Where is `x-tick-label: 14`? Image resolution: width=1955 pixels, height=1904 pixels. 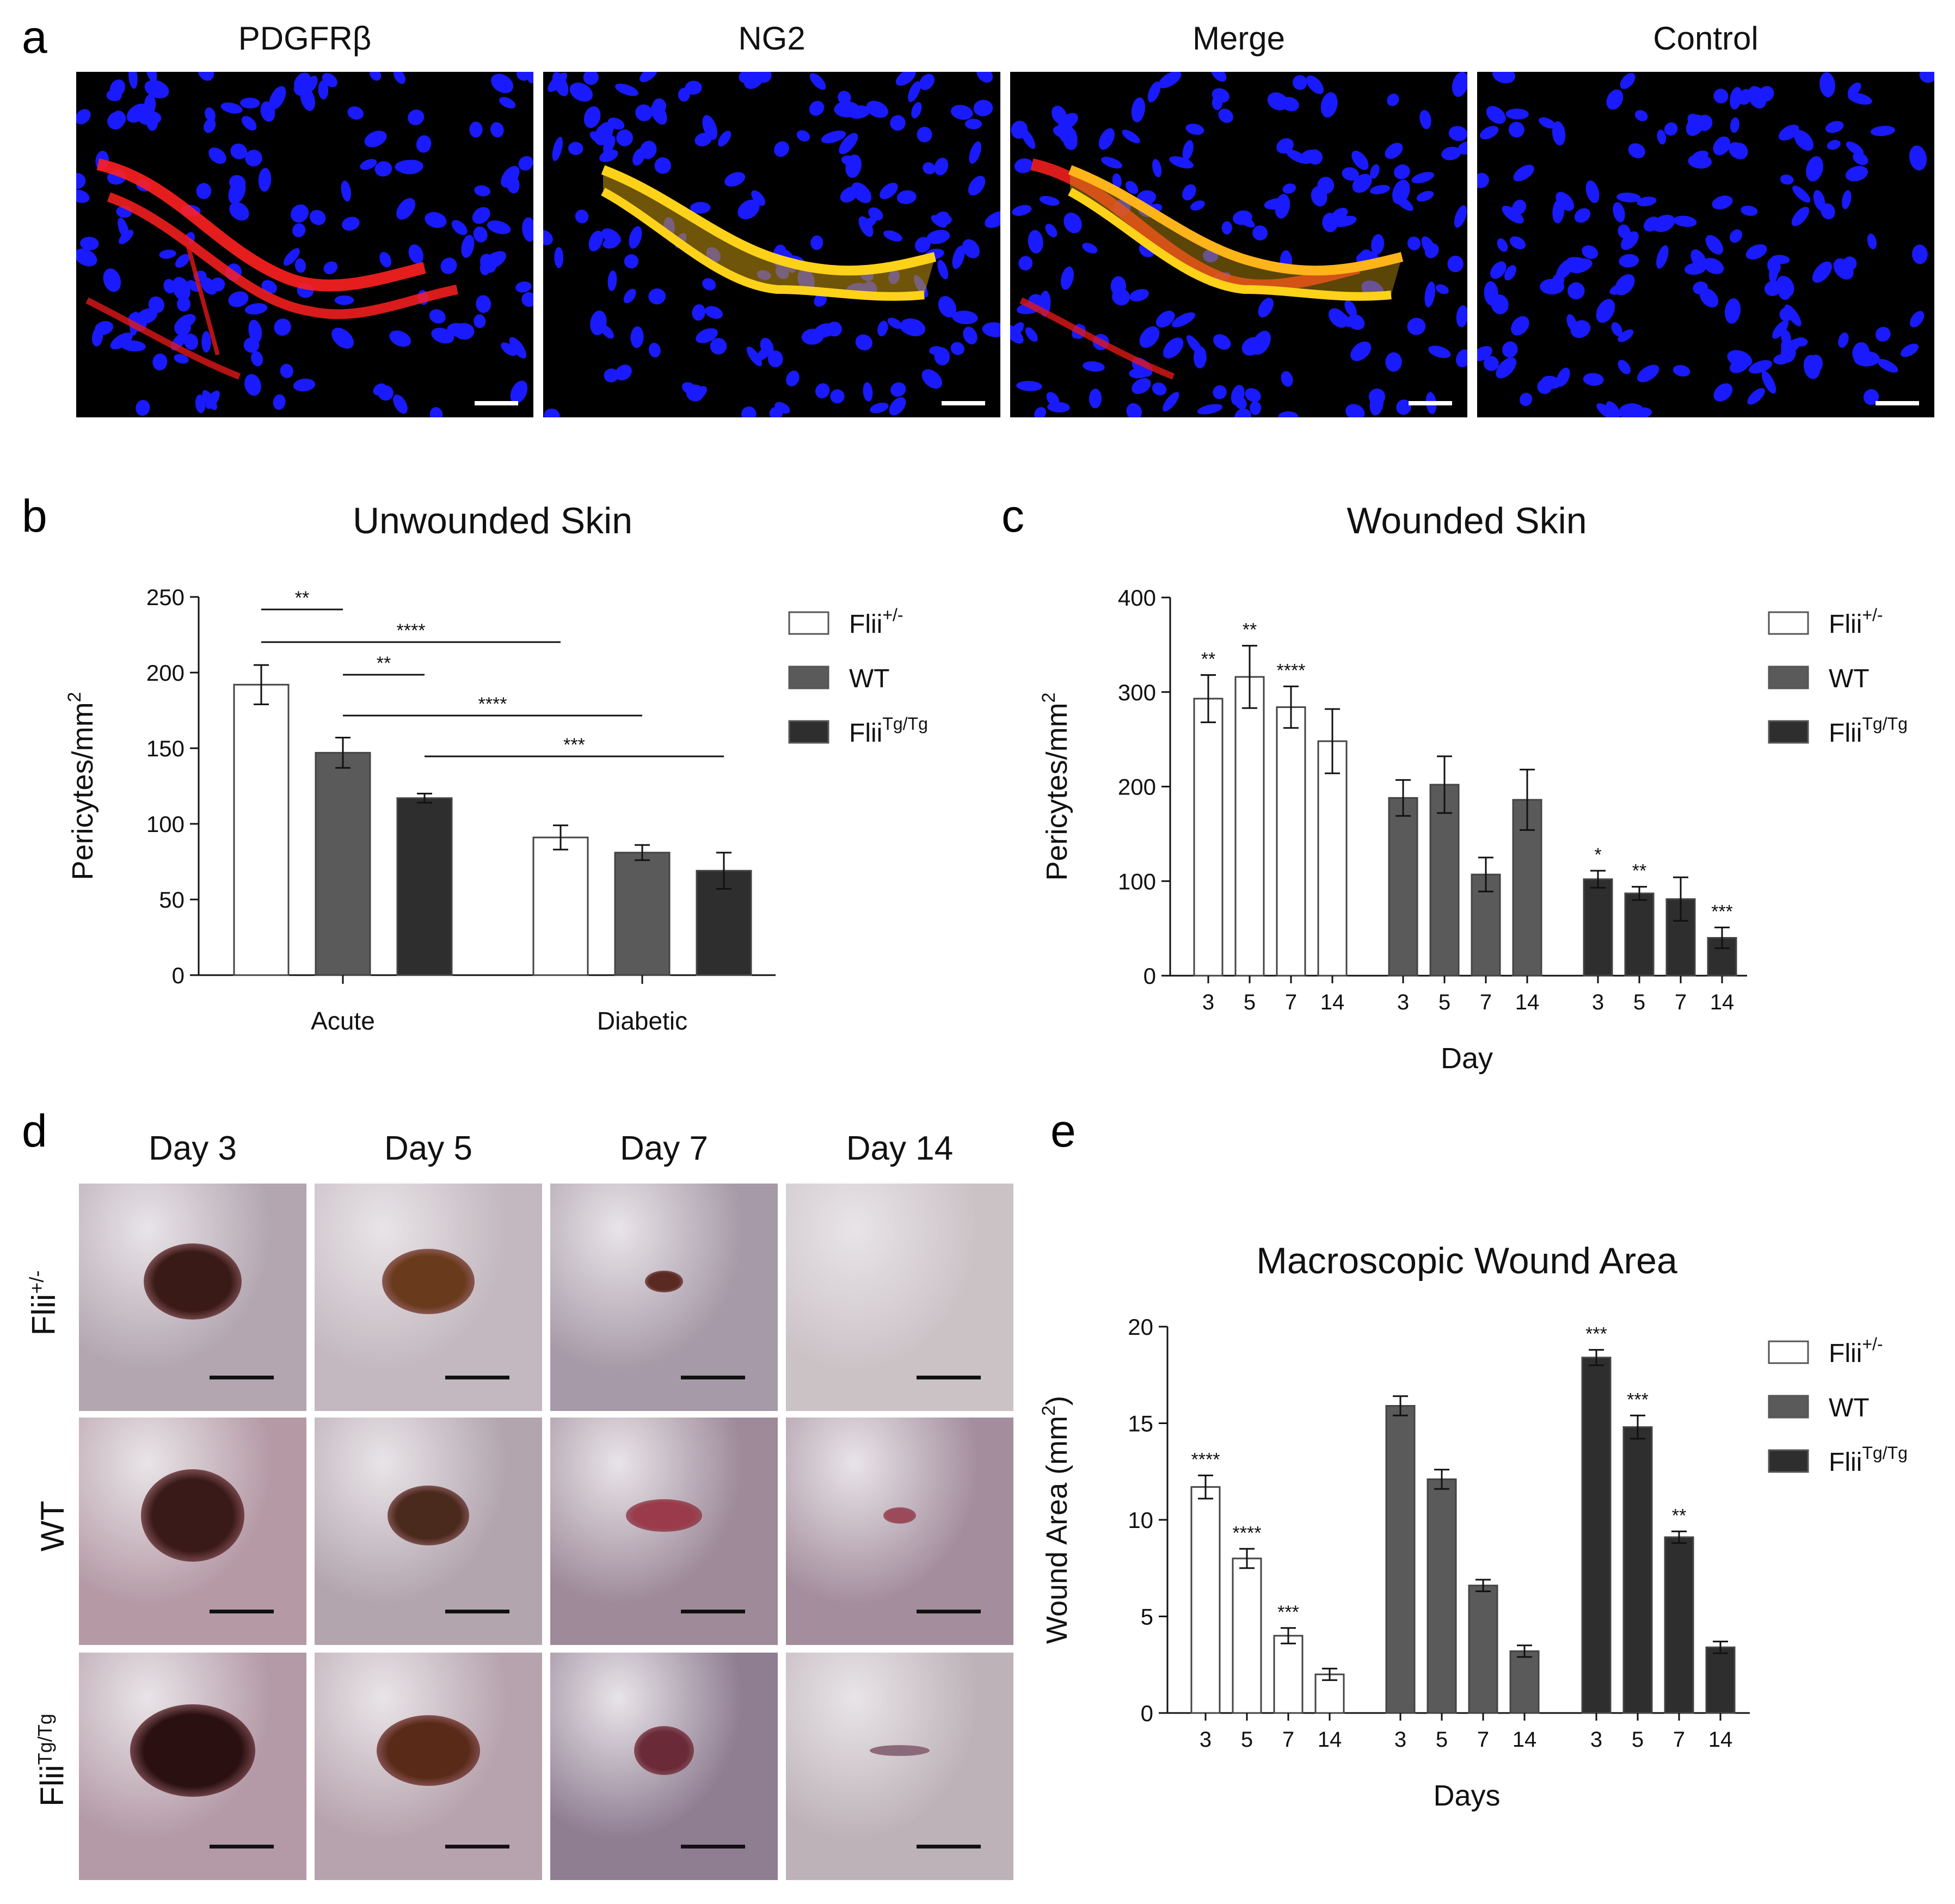 x-tick-label: 14 is located at coordinates (1330, 1740).